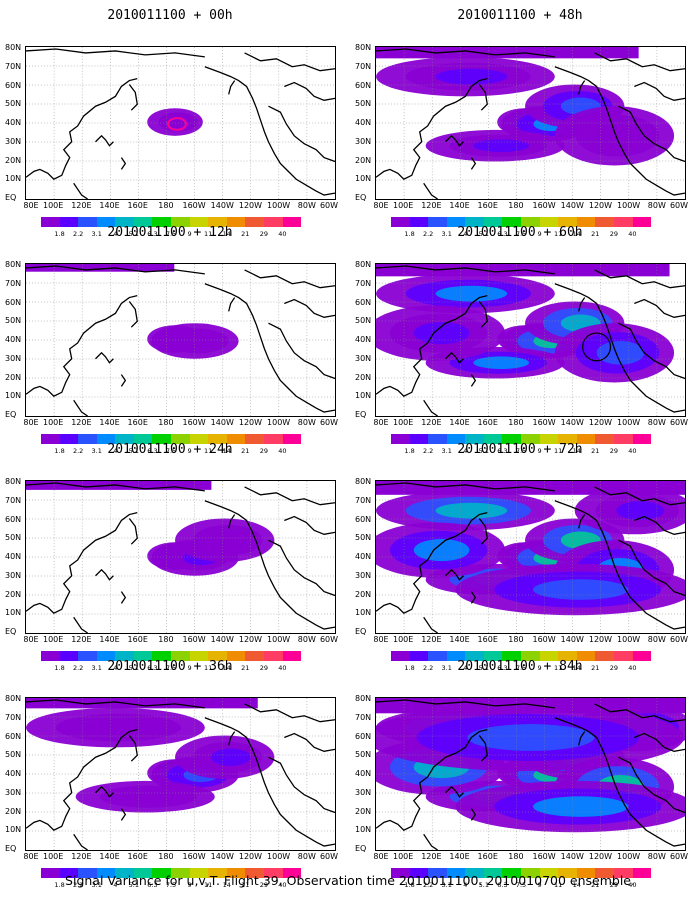 The width and height of the screenshot is (700, 900). I want to click on colorbar-labels: 1.8 2.2 3.1 4 5.1 6.3 7.5 9 11 14 21 29 40, so click(521, 234).